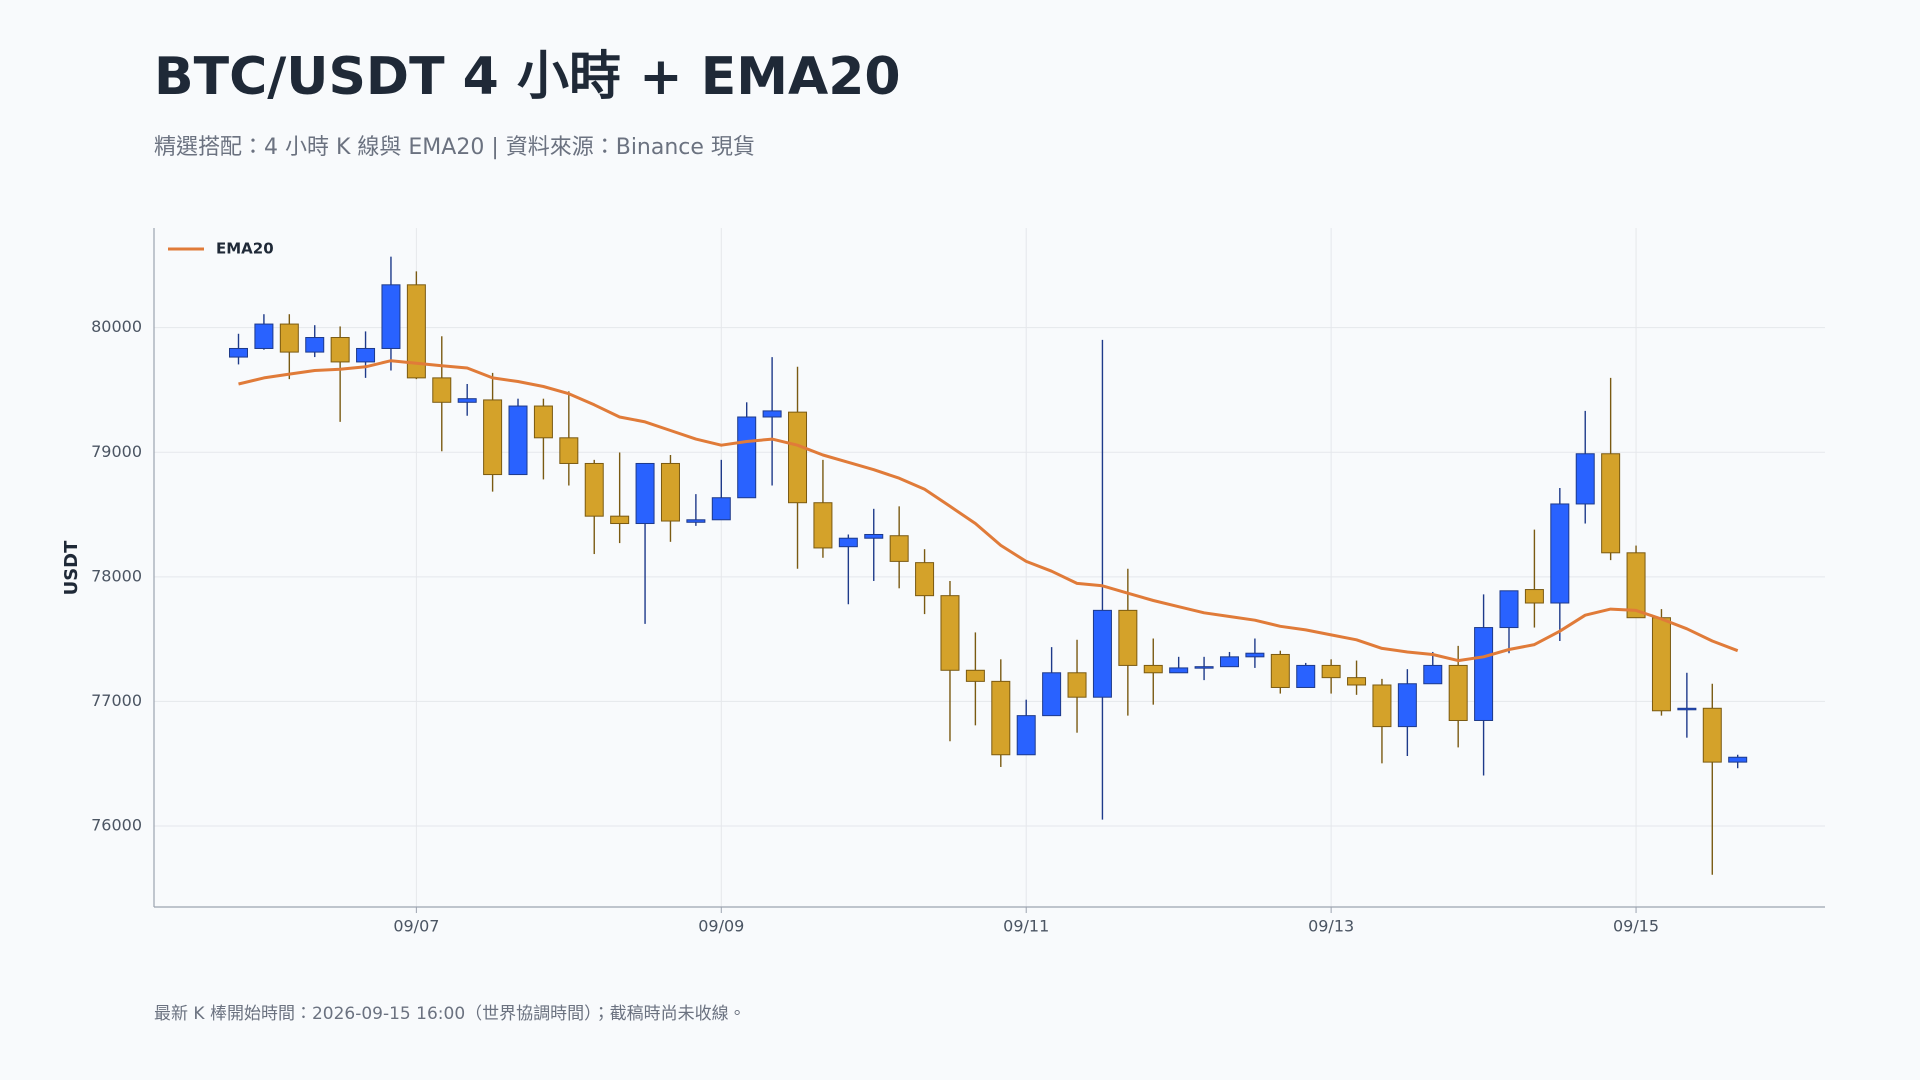 This screenshot has width=1920, height=1080. I want to click on y-tick-label: 76000, so click(116, 825).